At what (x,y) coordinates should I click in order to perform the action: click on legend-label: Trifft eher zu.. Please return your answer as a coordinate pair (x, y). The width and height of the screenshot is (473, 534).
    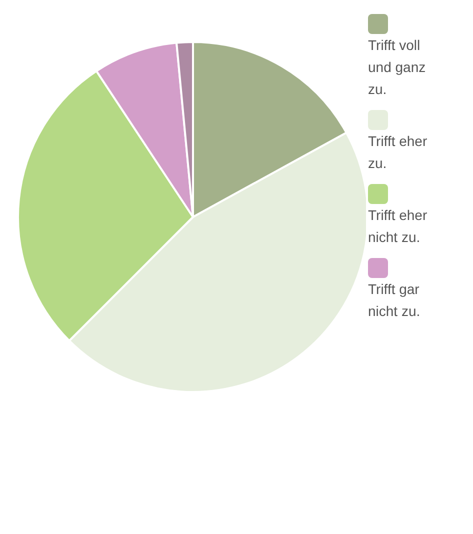
    Looking at the image, I should click on (398, 152).